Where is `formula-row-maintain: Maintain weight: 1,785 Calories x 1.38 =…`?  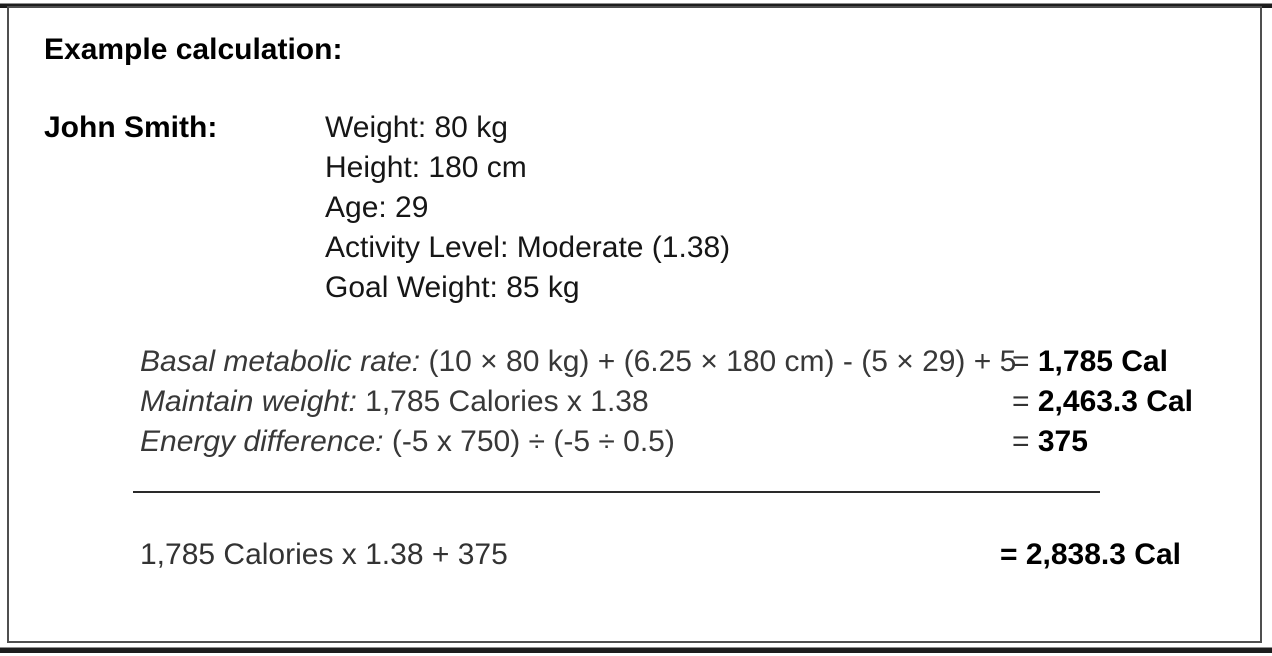
formula-row-maintain: Maintain weight: 1,785 Calories x 1.38 =… is located at coordinates (636, 402).